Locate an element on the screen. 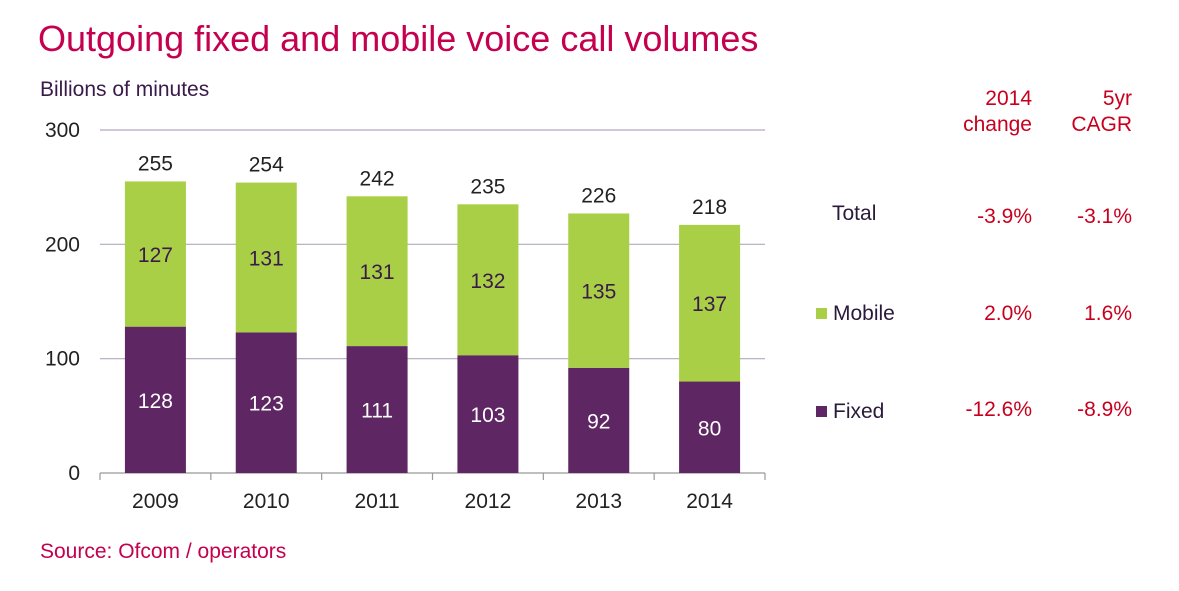 The width and height of the screenshot is (1179, 591). source-note: Source: Ofcom / operators is located at coordinates (163, 551).